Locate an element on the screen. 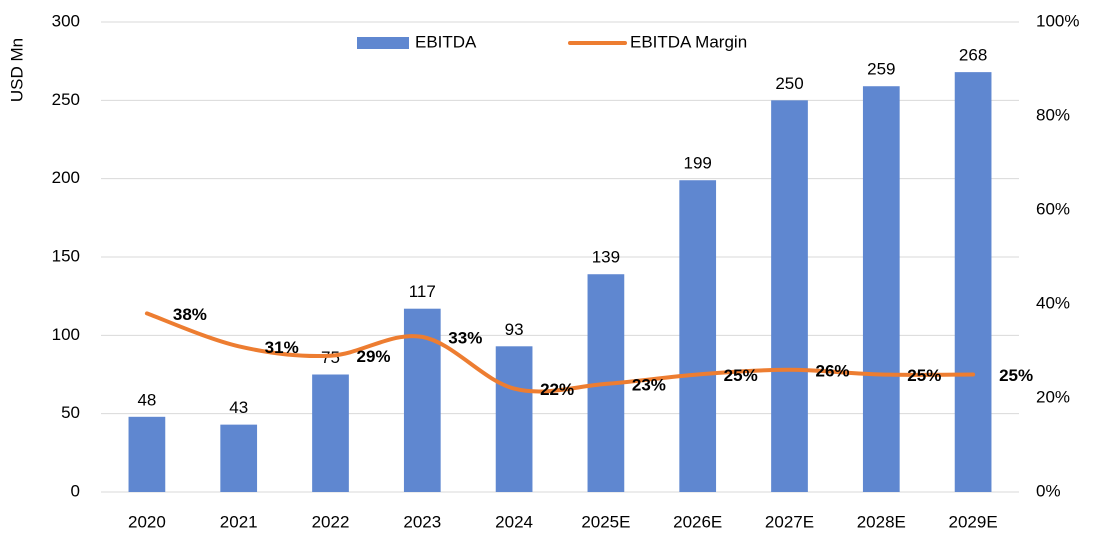 This screenshot has width=1100, height=536. y2-tick-label: 0% is located at coordinates (1048, 490).